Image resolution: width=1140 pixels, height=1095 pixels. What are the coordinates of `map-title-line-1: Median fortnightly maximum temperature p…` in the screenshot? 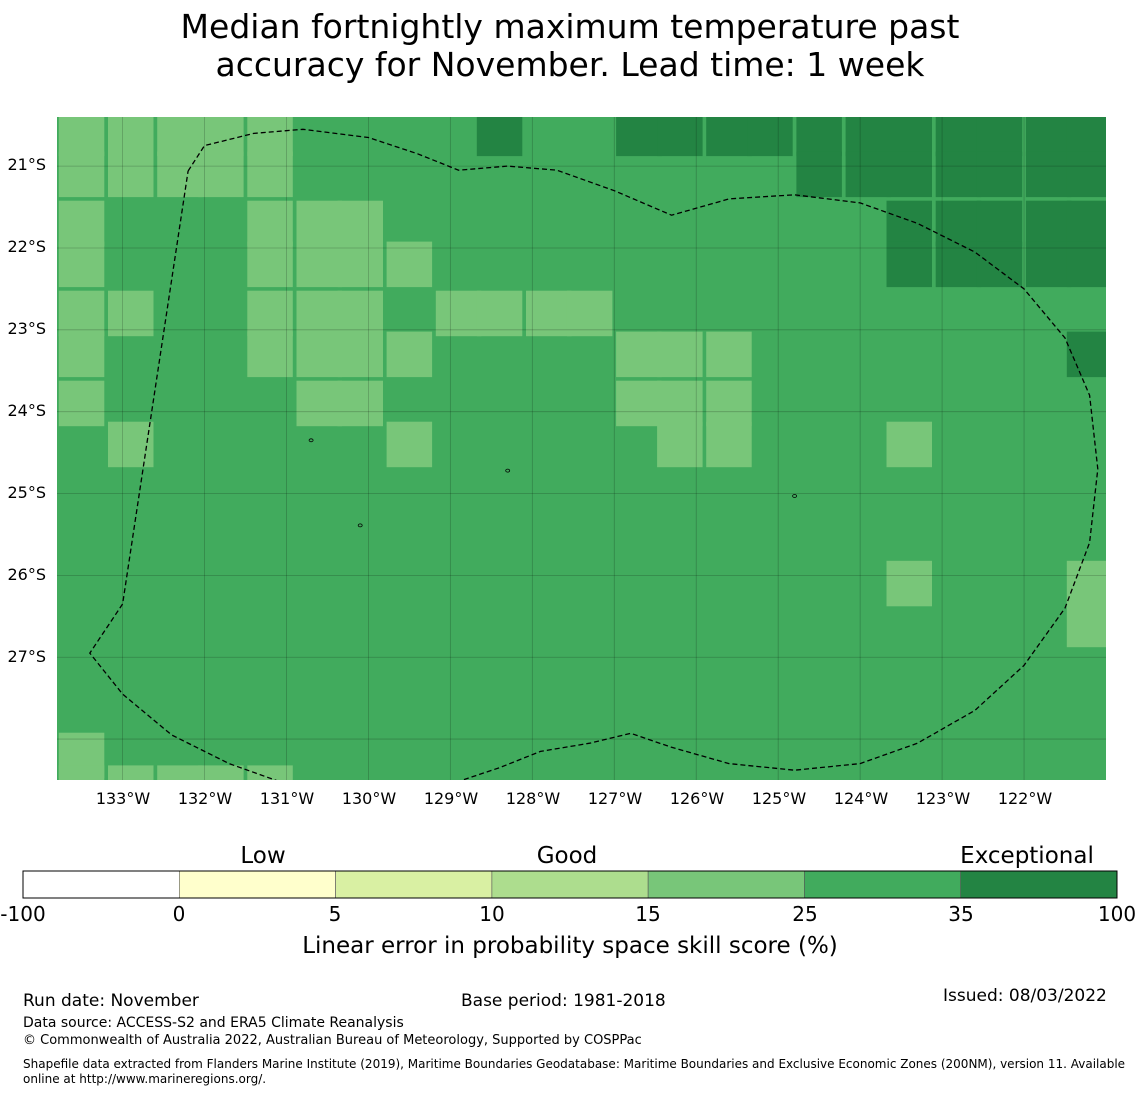 It's located at (570, 26).